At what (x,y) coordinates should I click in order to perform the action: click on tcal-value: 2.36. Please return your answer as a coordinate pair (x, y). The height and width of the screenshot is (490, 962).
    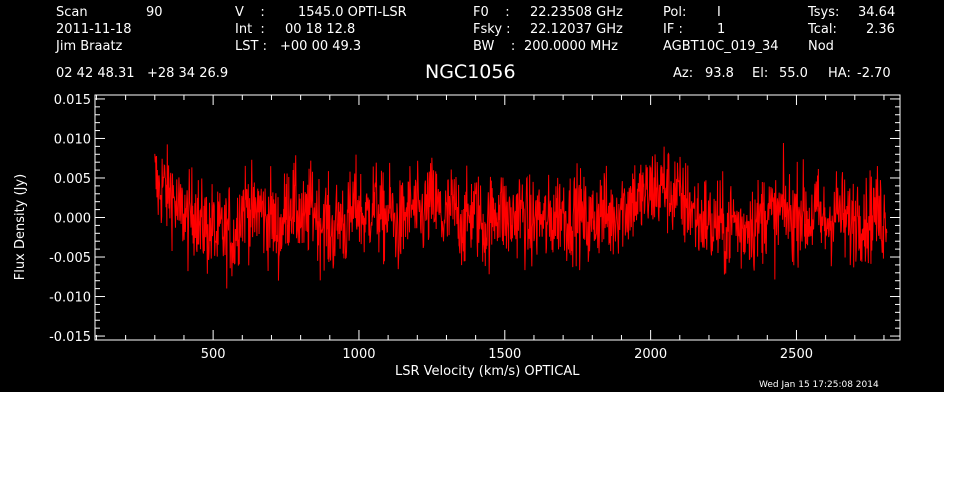
    Looking at the image, I should click on (880, 29).